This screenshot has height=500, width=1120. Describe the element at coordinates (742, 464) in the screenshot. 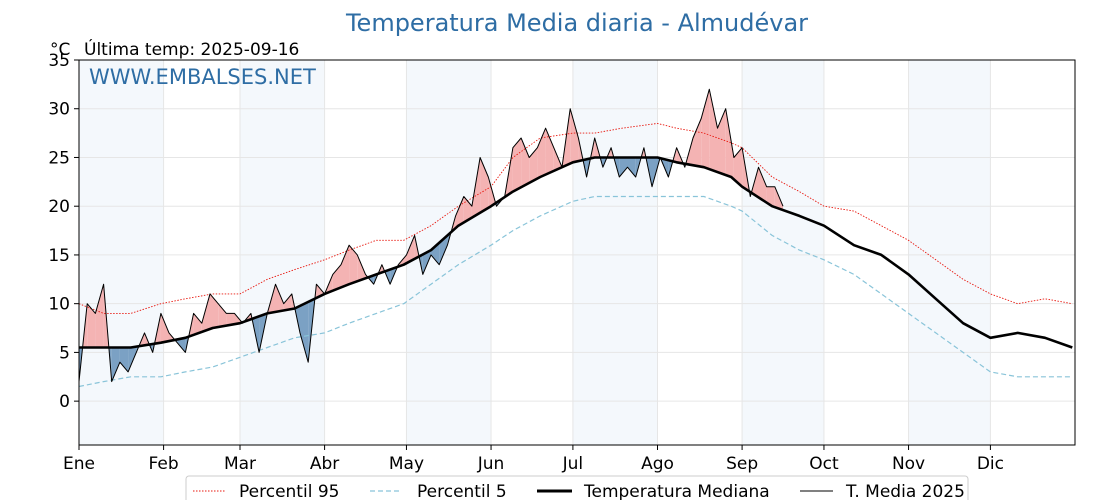

I see `x-tick-label: Sep` at that location.